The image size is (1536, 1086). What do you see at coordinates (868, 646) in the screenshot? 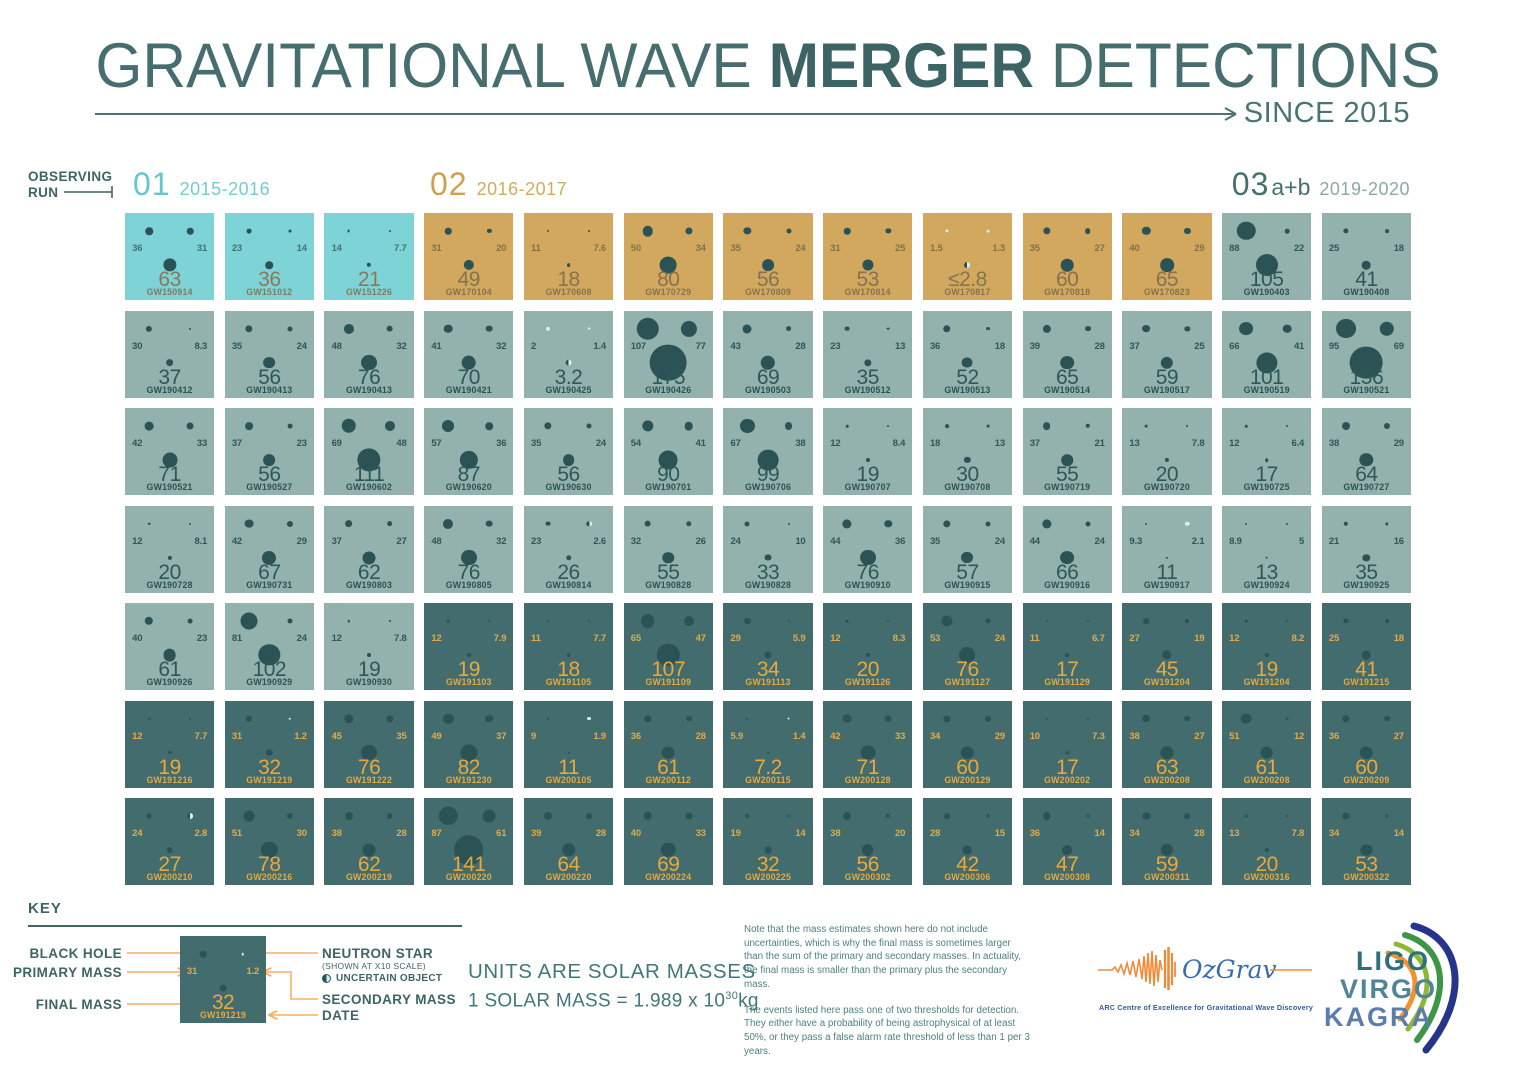
I see `event-tile-GW191126: 12 8.3 20 GW191126` at bounding box center [868, 646].